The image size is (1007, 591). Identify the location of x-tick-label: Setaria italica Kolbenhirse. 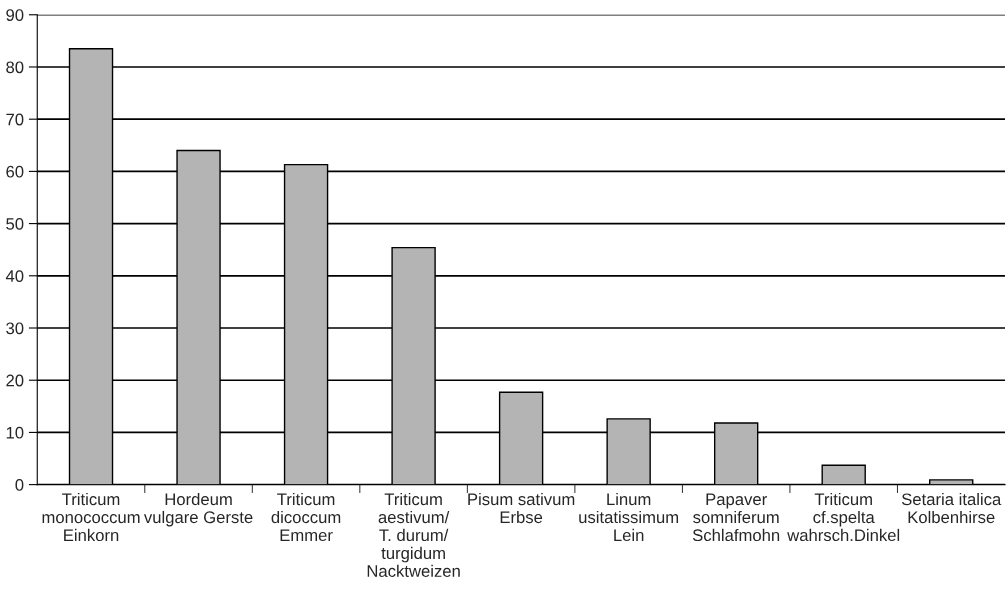
(951, 508).